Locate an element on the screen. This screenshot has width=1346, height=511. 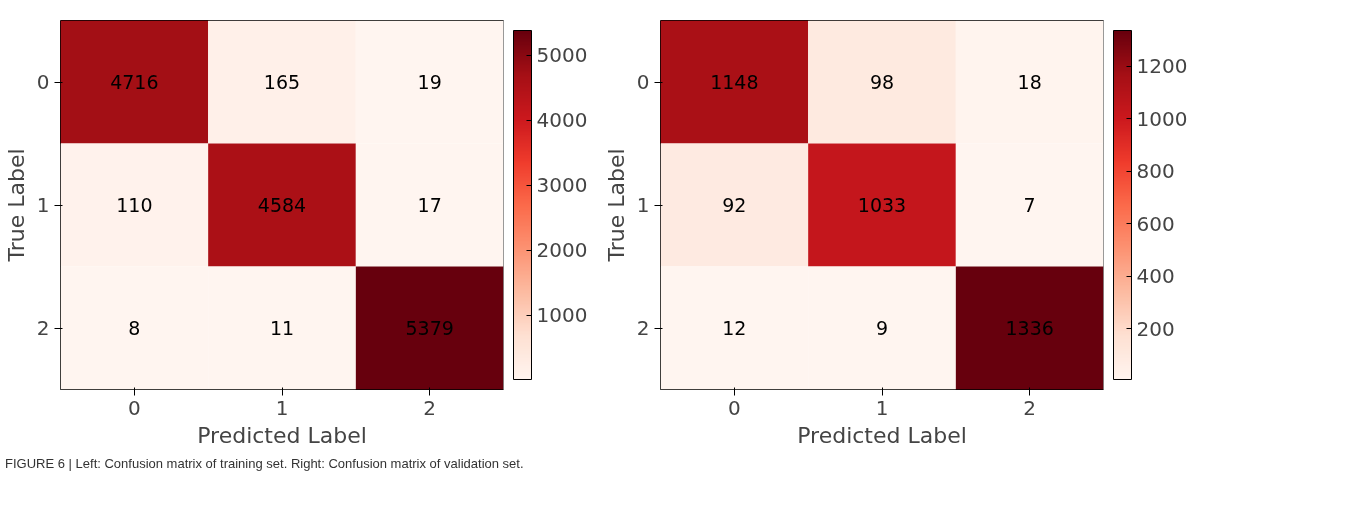
color-bar-label: 5000 is located at coordinates (562, 55).